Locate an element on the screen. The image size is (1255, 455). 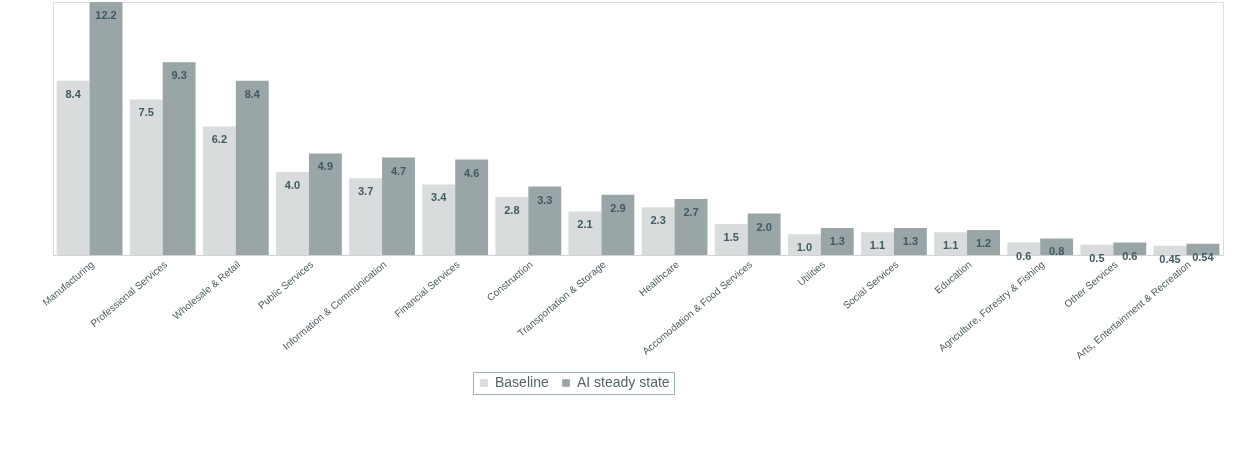
data-label: 2.1 is located at coordinates (585, 224).